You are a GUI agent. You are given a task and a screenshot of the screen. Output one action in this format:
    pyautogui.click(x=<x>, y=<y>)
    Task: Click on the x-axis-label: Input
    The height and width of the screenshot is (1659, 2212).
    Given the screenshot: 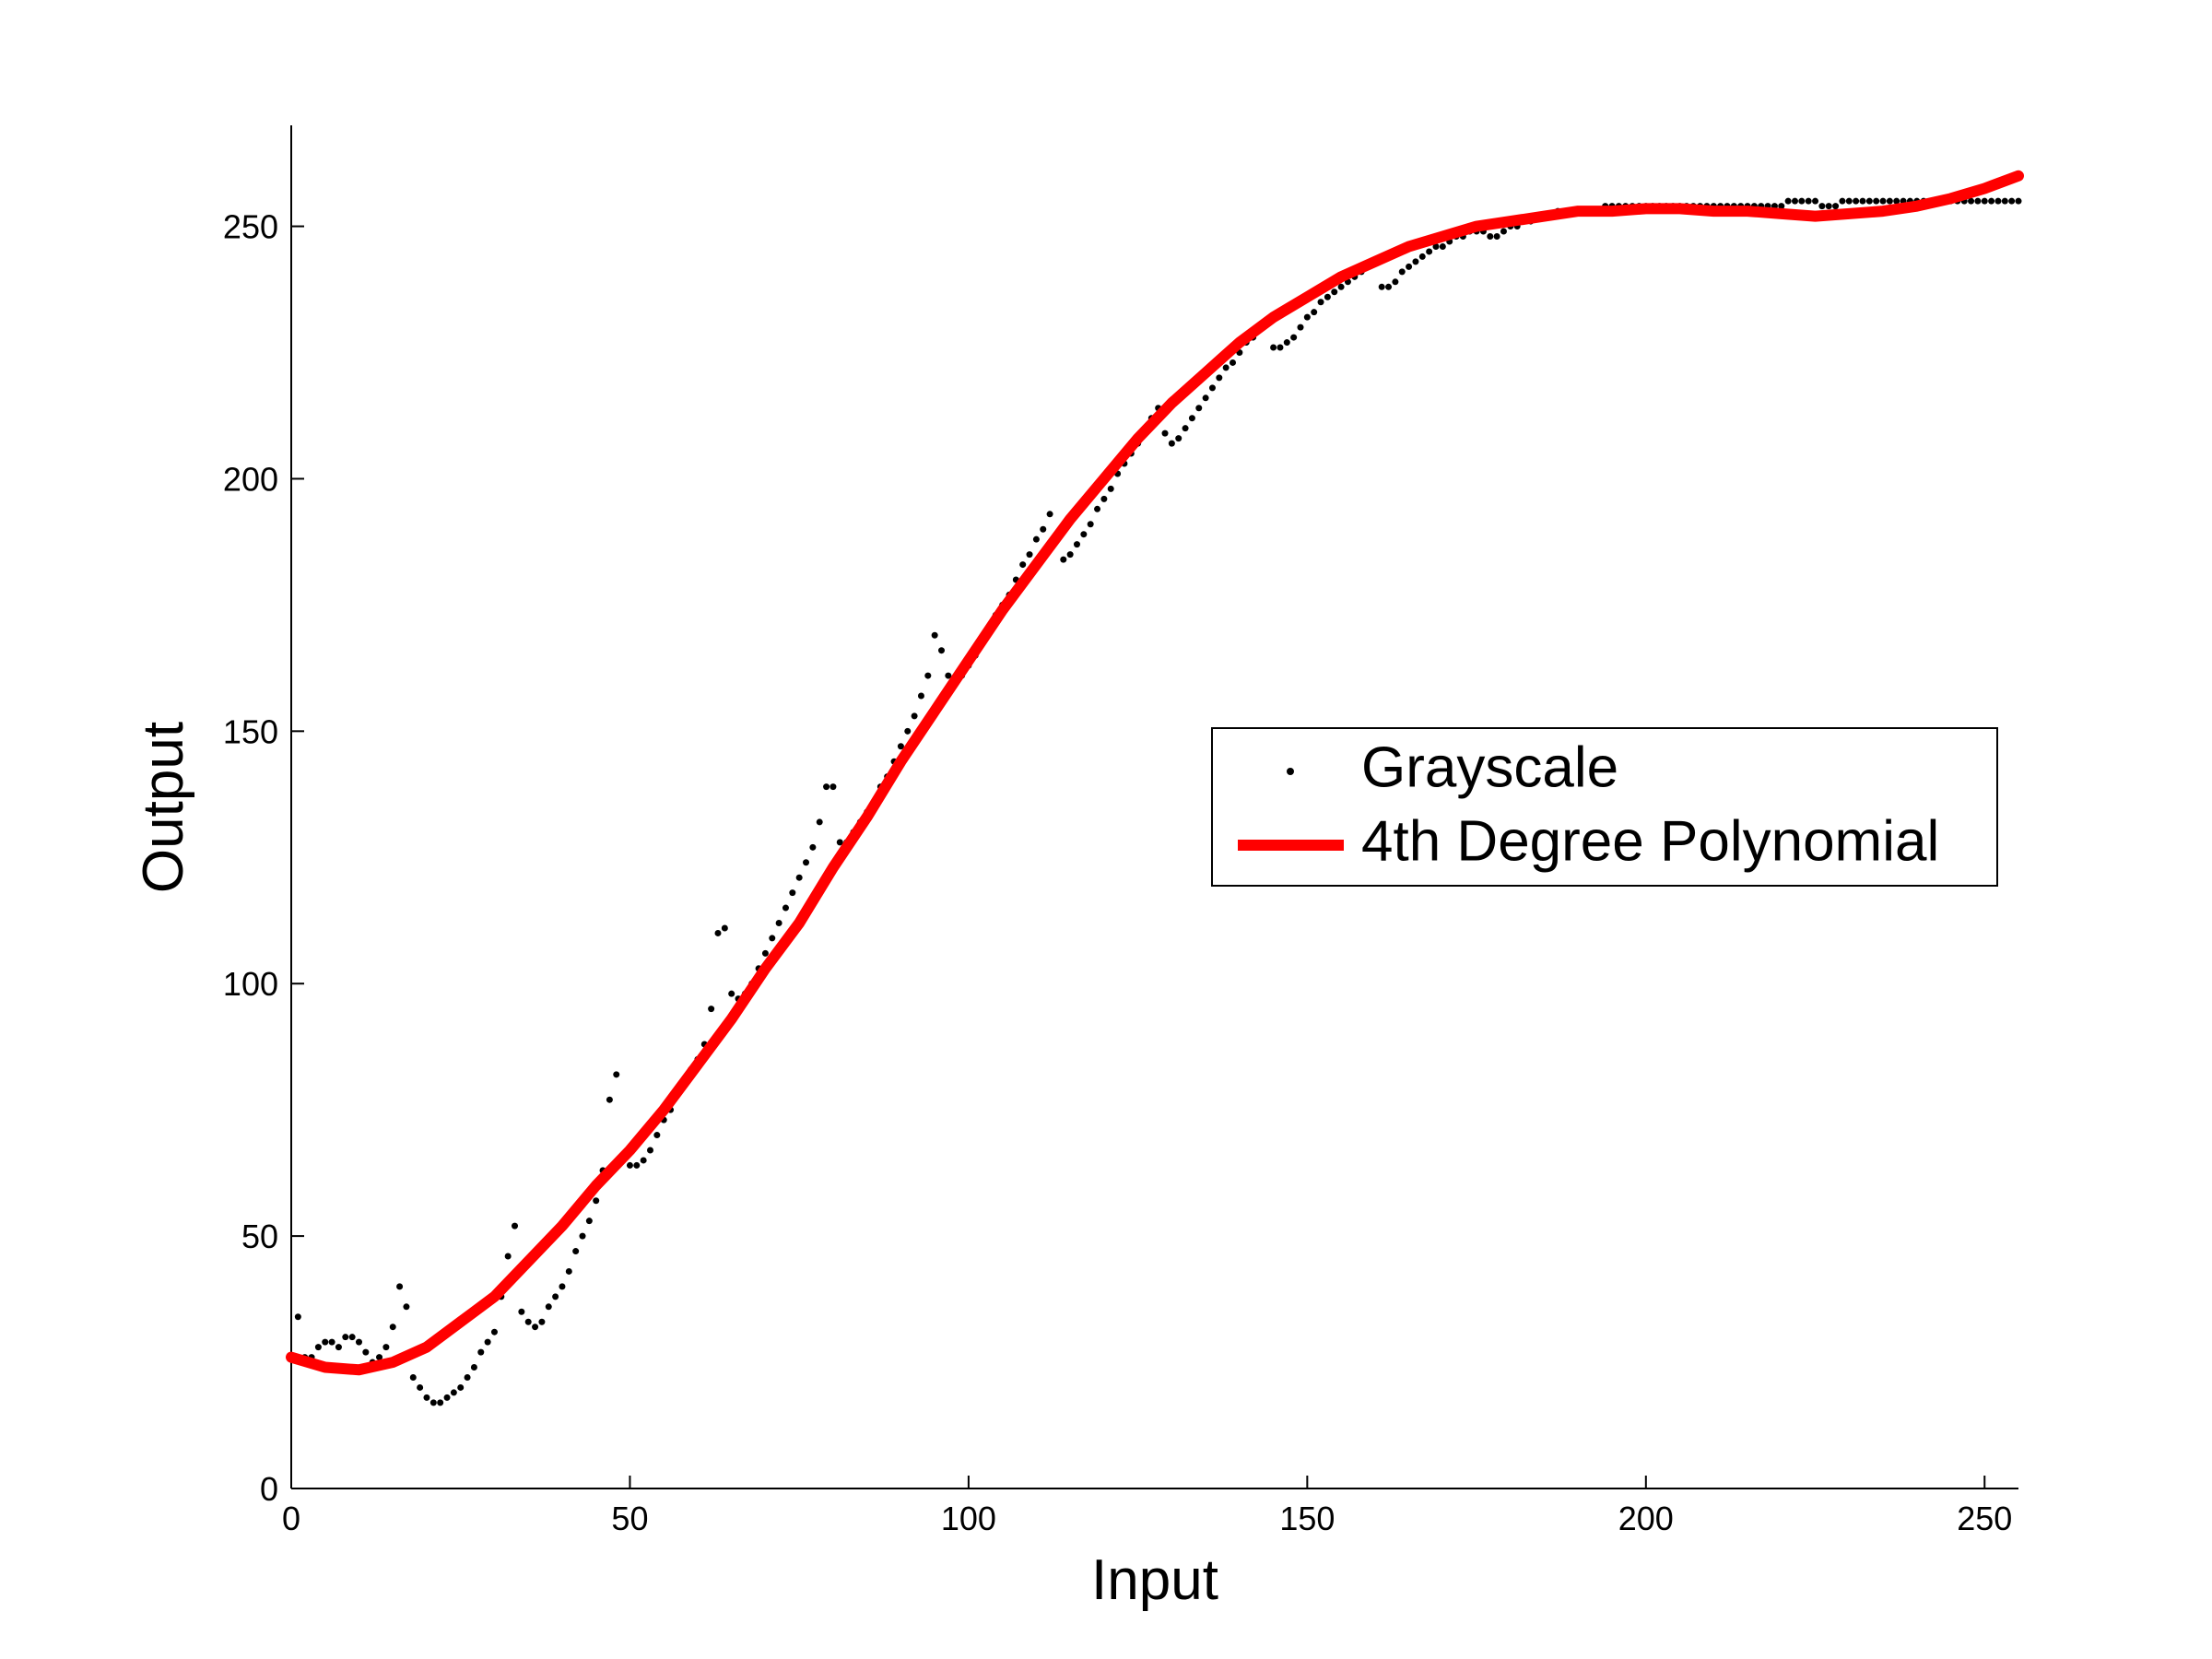 What is the action you would take?
    pyautogui.click(x=1154, y=1580)
    